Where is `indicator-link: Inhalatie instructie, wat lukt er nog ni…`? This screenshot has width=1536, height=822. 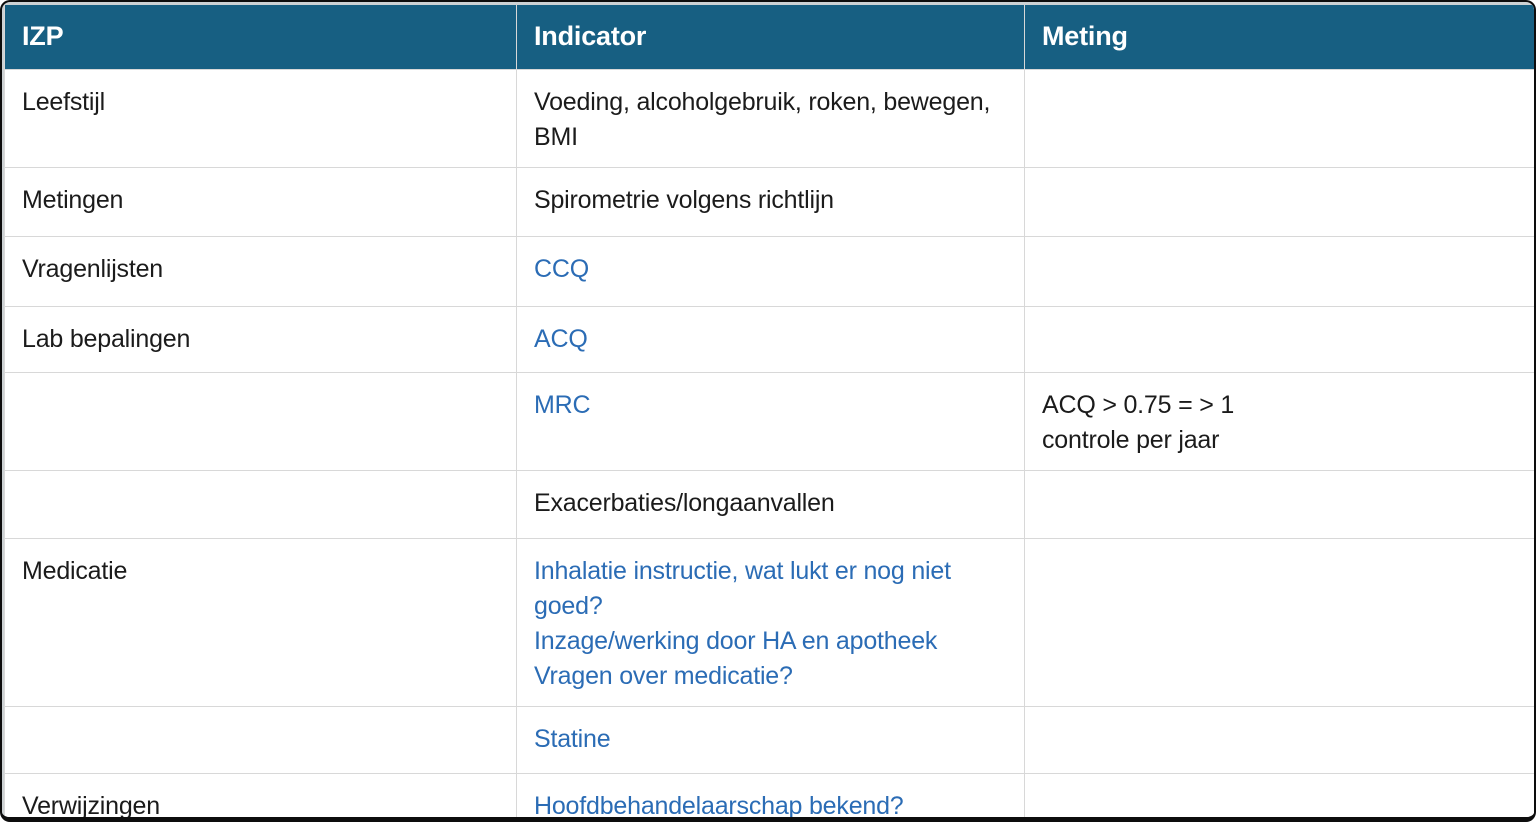 indicator-link: Inhalatie instructie, wat lukt er nog ni… is located at coordinates (742, 588).